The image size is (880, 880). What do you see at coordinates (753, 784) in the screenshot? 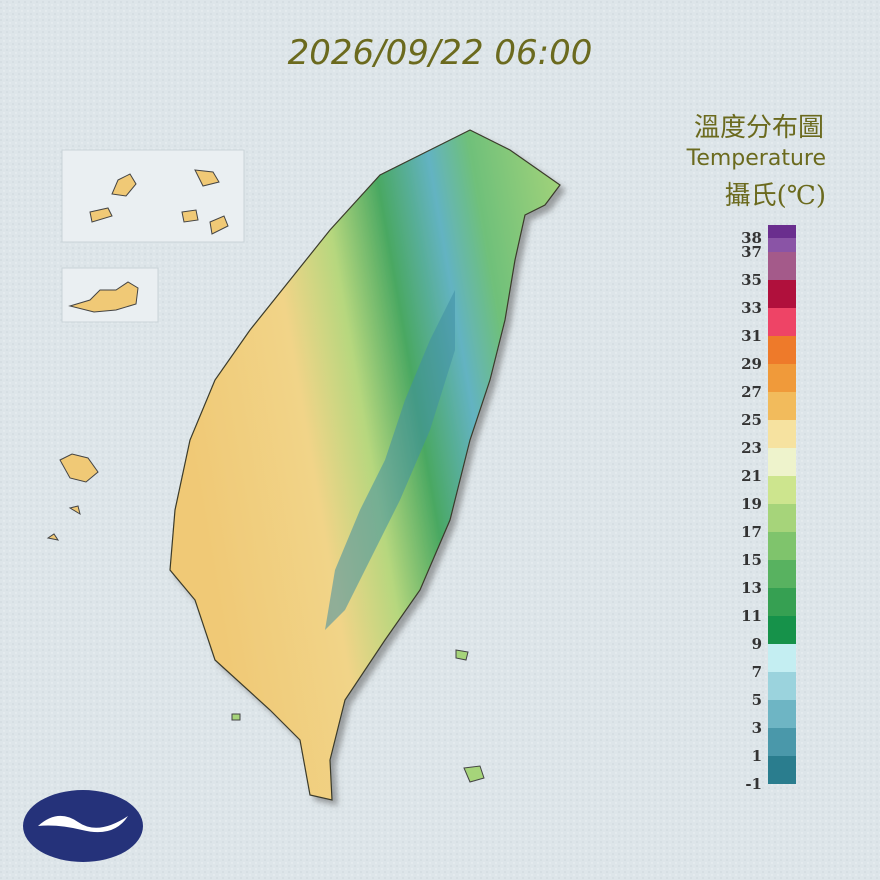
I see `legend-level: -1` at bounding box center [753, 784].